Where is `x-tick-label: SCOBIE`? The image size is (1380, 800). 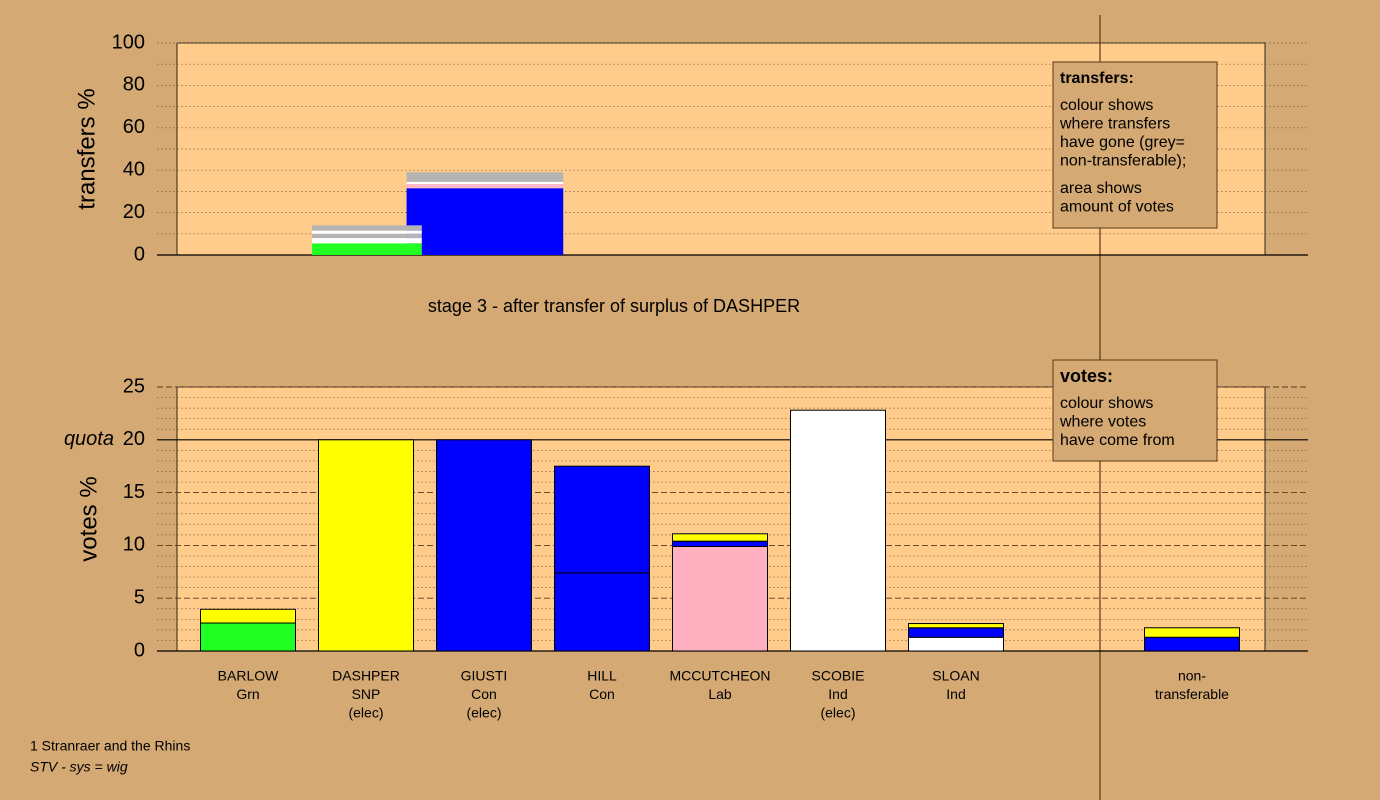
x-tick-label: SCOBIE is located at coordinates (838, 676).